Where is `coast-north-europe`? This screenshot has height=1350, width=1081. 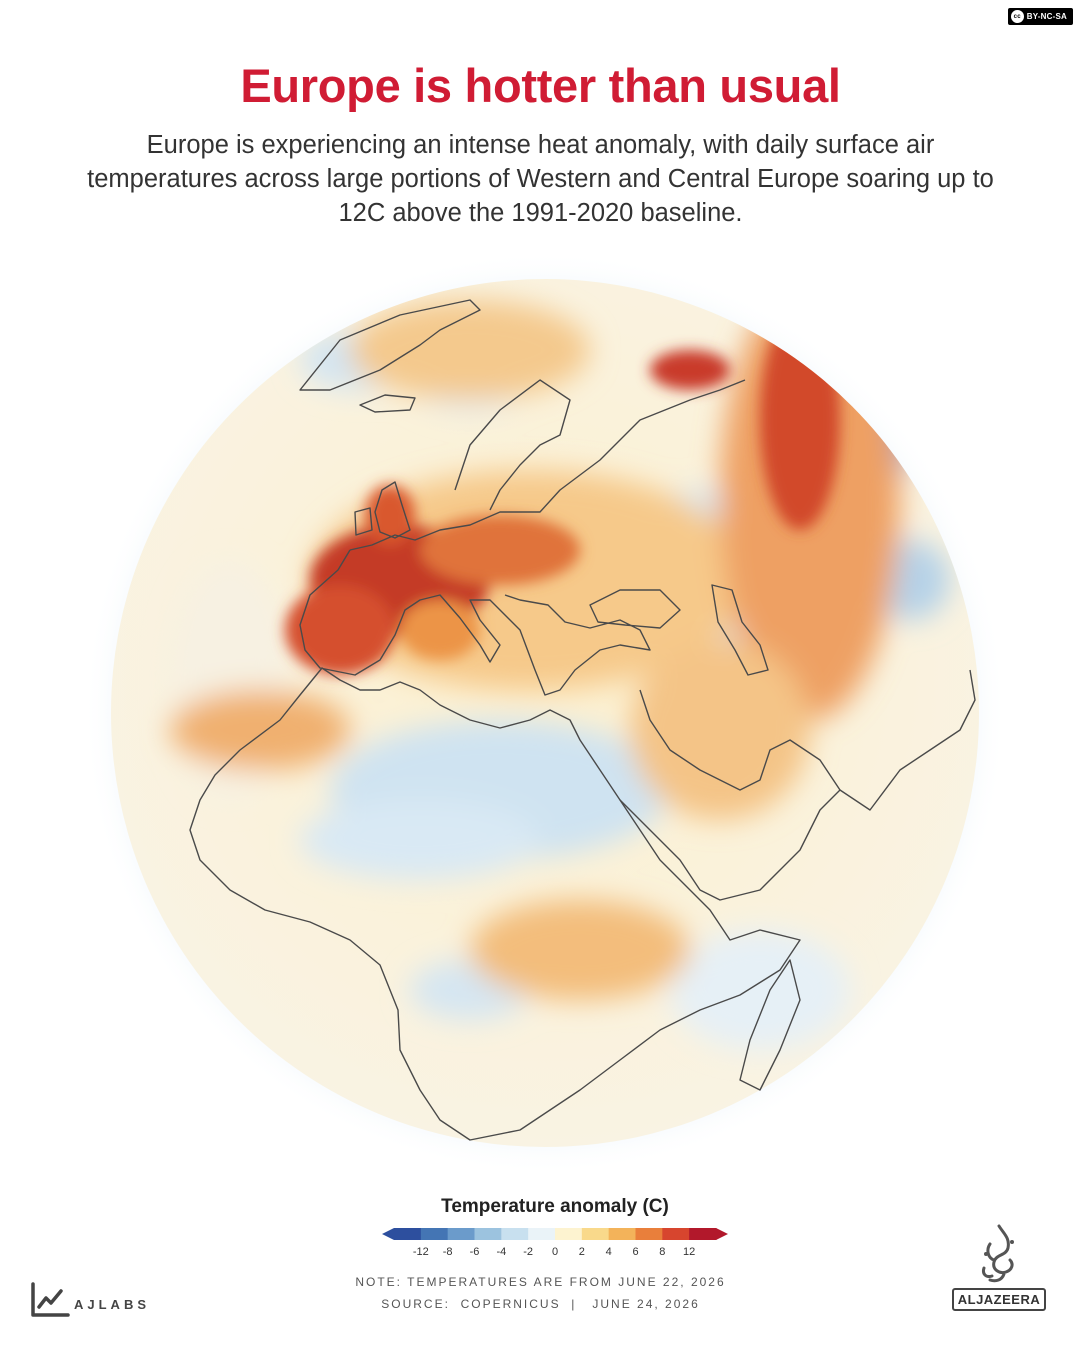 coast-north-europe is located at coordinates (547, 465).